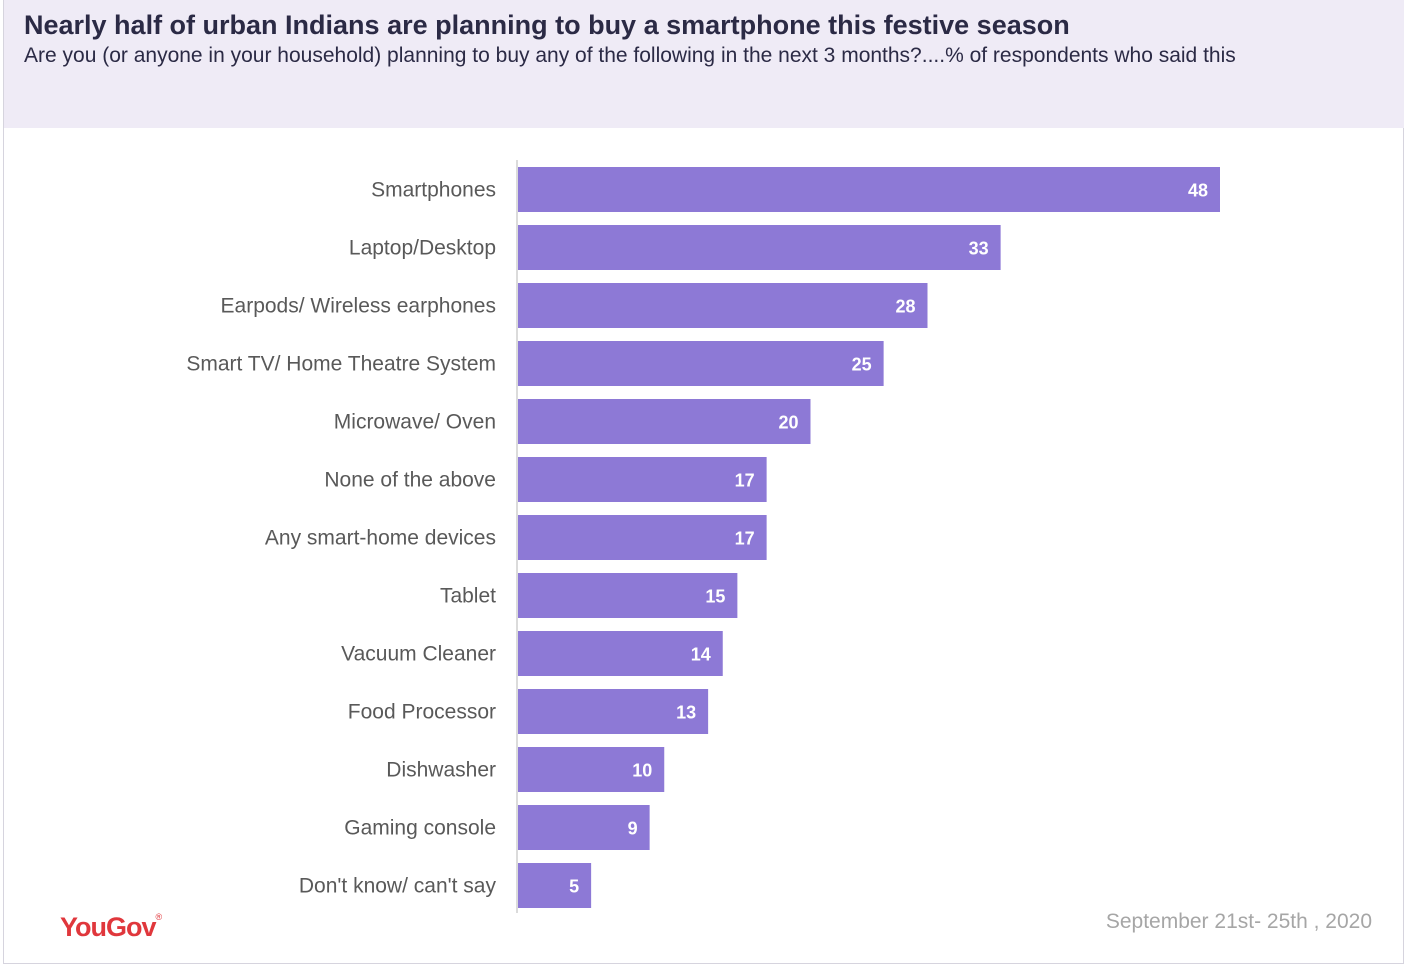 Image resolution: width=1406 pixels, height=966 pixels. I want to click on category-label: Dishwasher, so click(441, 770).